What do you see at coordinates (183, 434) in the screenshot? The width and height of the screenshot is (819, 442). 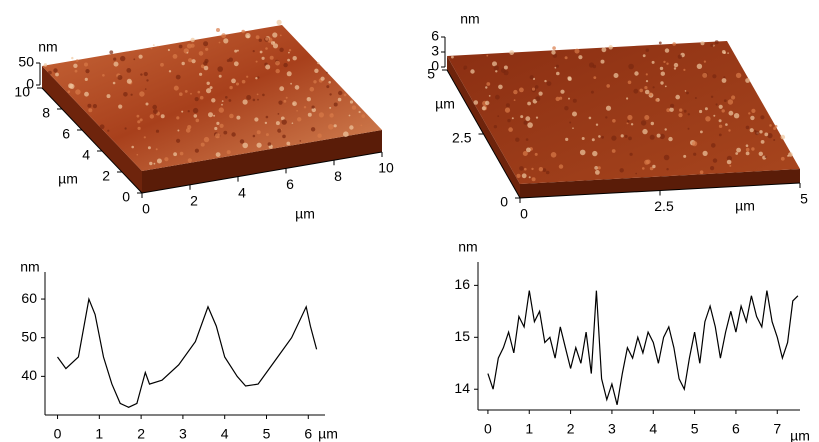 I see `x-tick-label: 3` at bounding box center [183, 434].